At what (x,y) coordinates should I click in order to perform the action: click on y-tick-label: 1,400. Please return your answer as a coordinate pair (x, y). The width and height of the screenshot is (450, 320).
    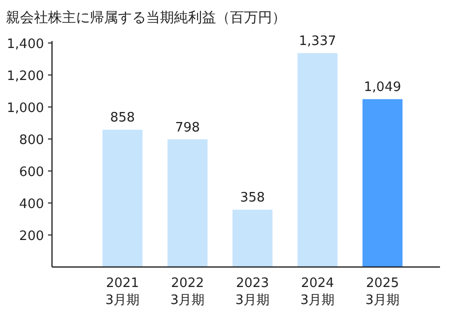
    Looking at the image, I should click on (25, 44).